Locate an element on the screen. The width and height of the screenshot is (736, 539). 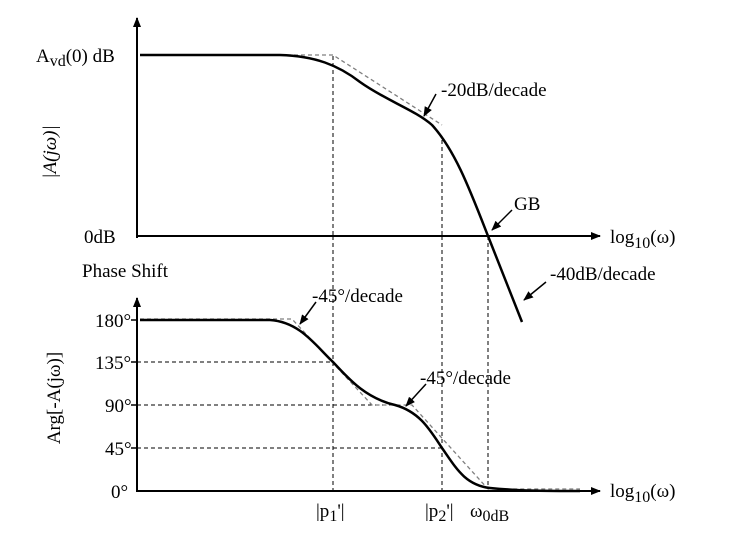
phase-label-0: 0° is located at coordinates (119, 492).